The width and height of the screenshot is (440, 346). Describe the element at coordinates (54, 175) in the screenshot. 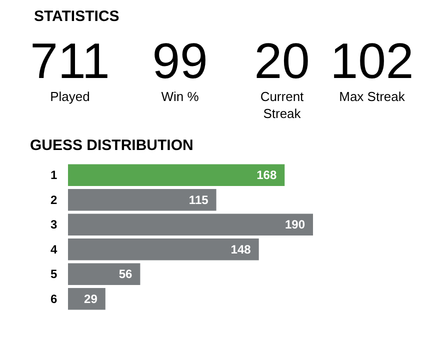

I see `y-tick-label: 1` at that location.